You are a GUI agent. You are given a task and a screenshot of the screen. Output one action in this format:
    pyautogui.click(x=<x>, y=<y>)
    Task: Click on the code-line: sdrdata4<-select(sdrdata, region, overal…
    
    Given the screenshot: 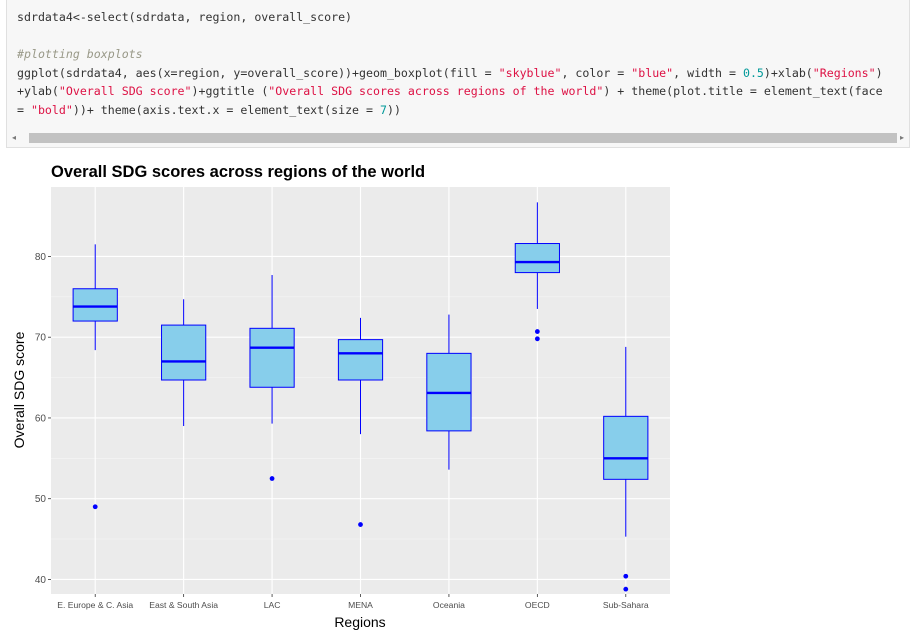 What is the action you would take?
    pyautogui.click(x=185, y=17)
    